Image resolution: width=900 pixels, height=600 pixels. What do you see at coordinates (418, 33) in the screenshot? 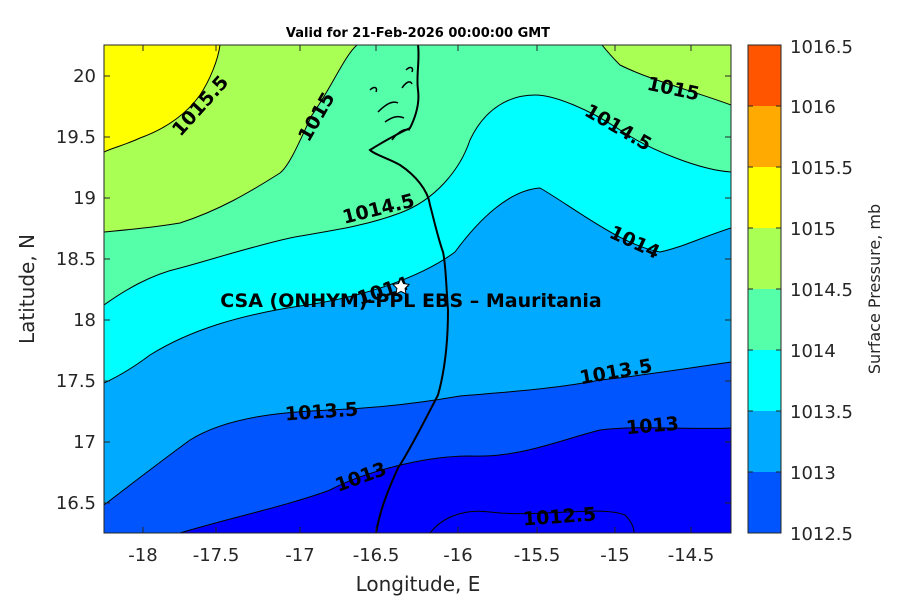
I see `map-title: Valid for 21-Feb-2026 00:00:00 GMT` at bounding box center [418, 33].